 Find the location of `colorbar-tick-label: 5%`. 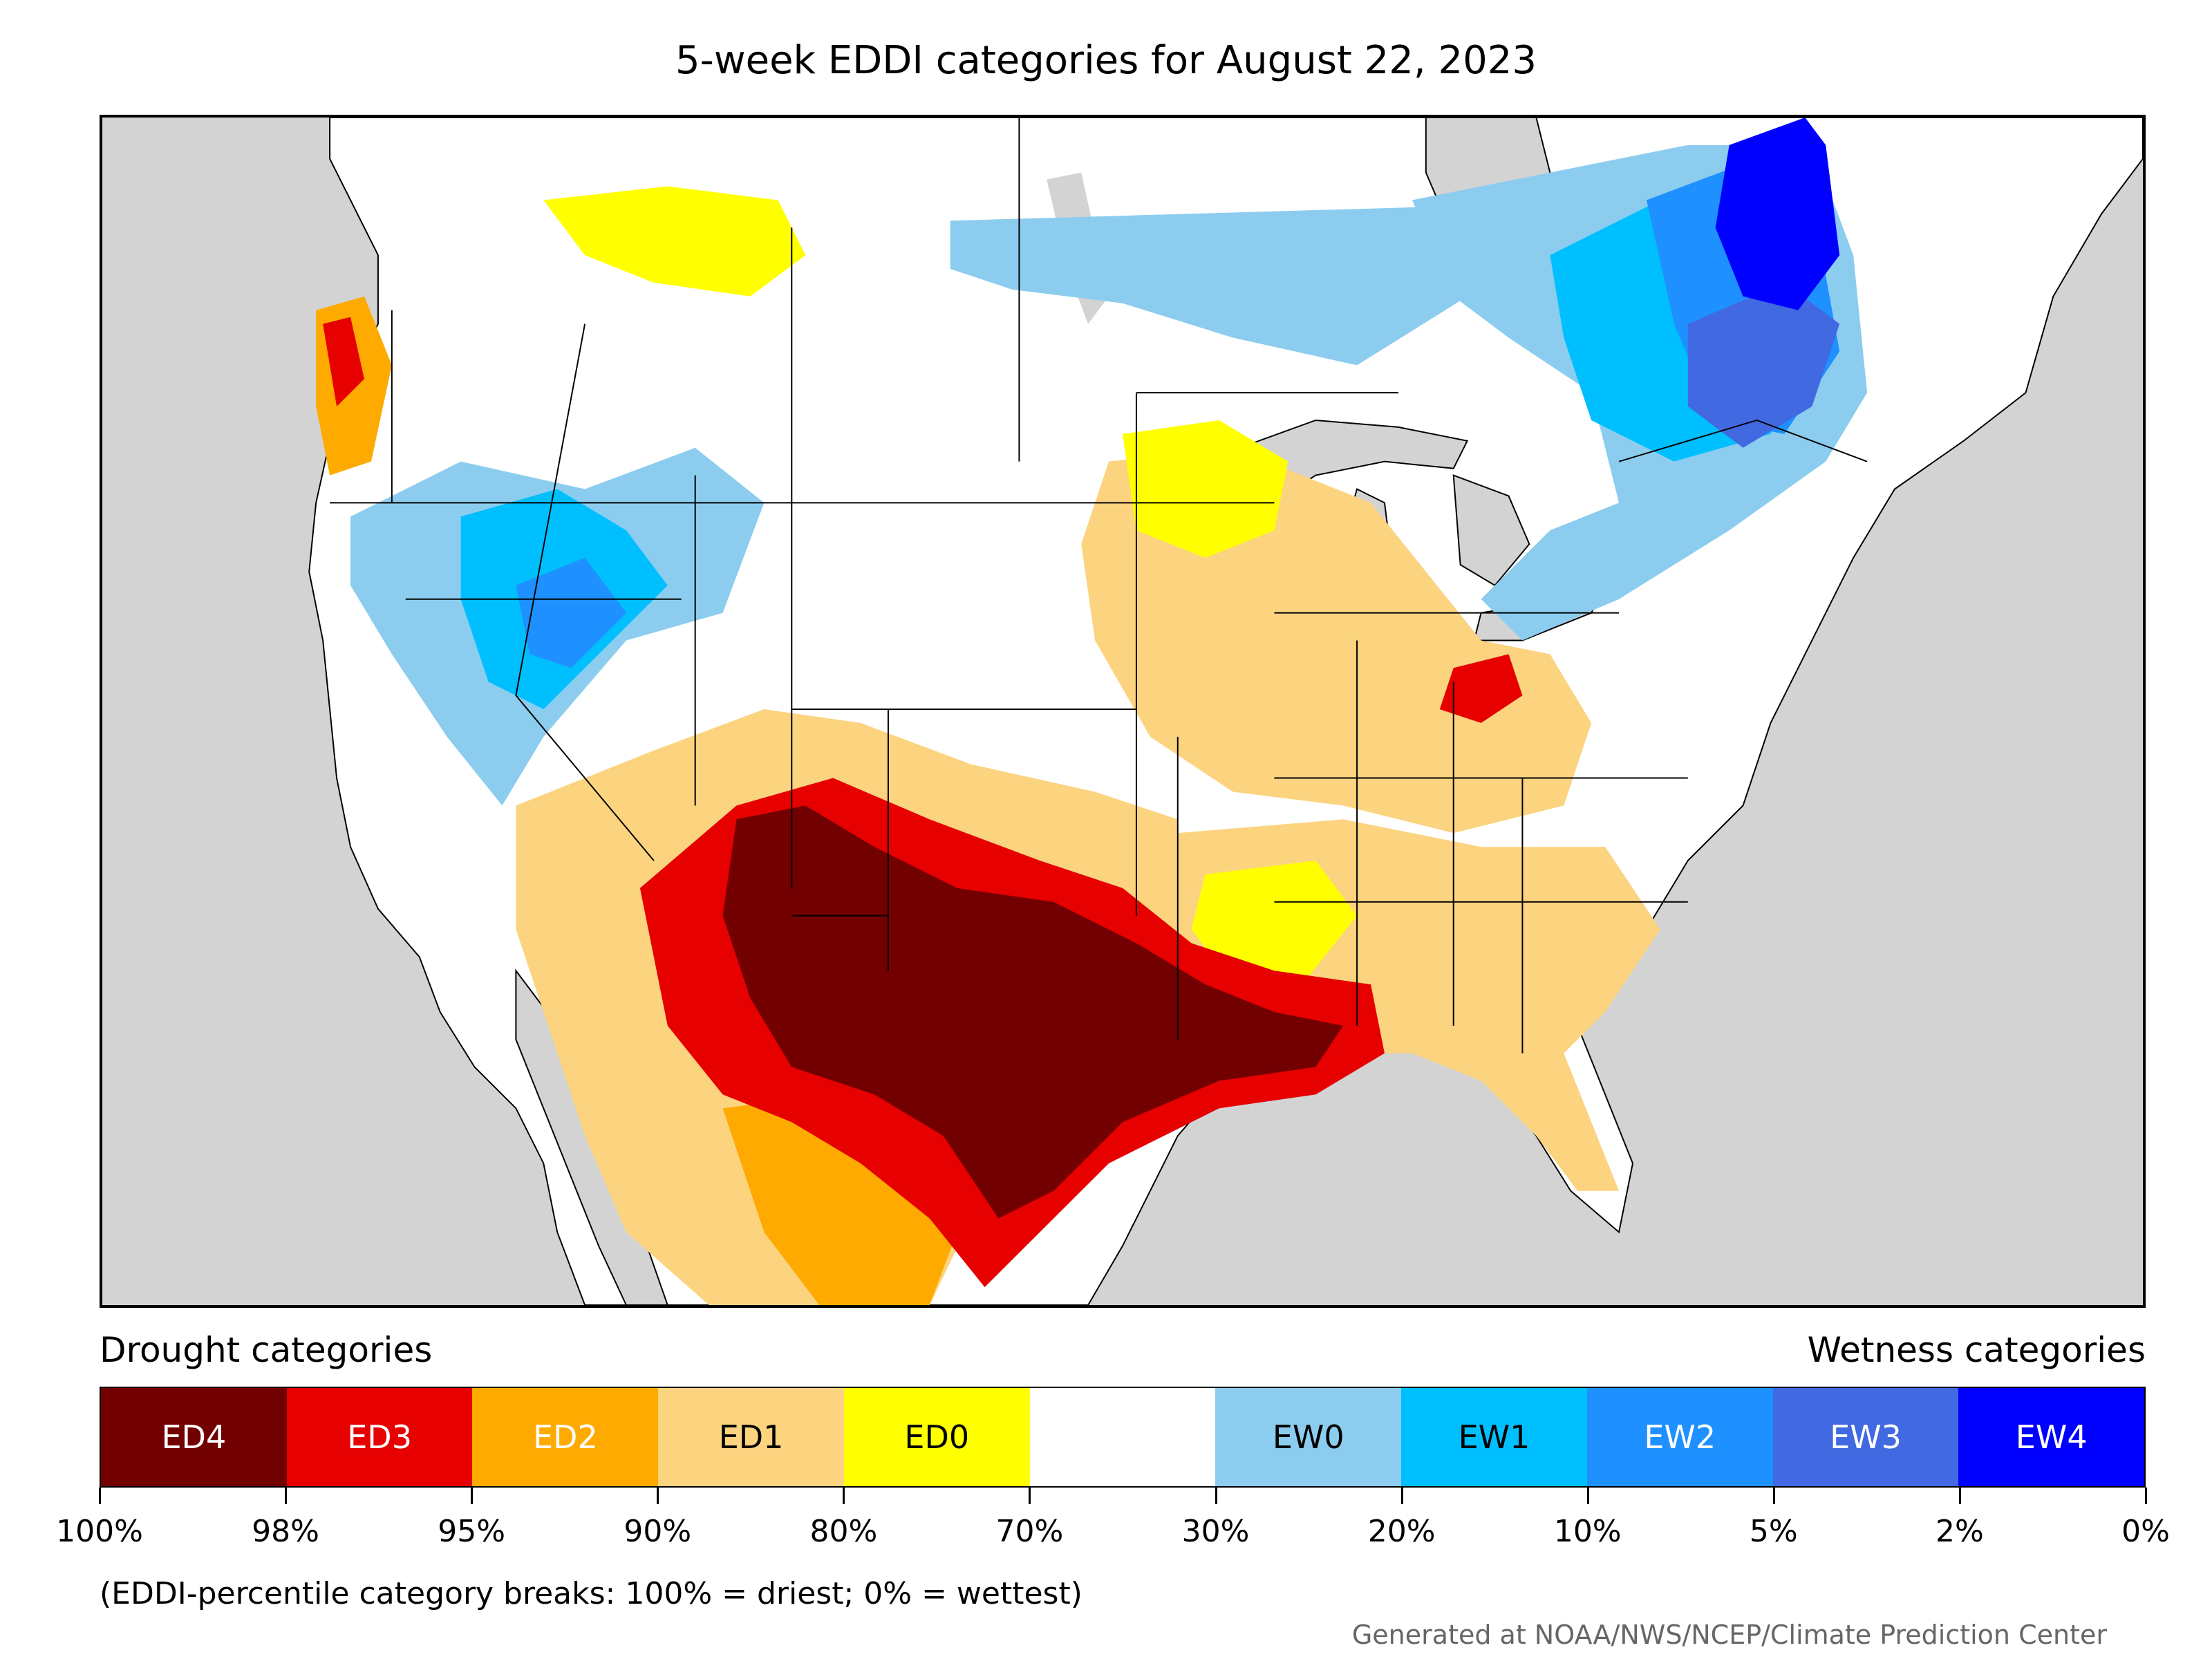

colorbar-tick-label: 5% is located at coordinates (1774, 1531).